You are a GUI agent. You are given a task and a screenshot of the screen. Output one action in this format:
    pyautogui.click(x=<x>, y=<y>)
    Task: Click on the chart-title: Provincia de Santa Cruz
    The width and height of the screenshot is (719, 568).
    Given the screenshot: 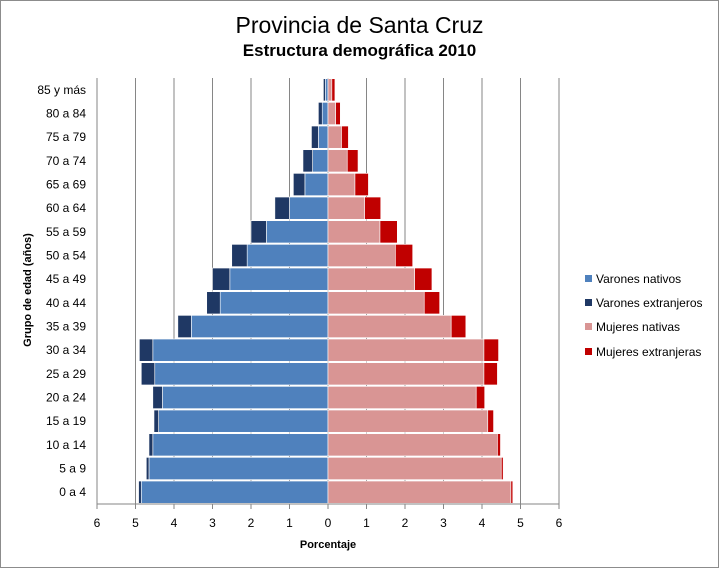 What is the action you would take?
    pyautogui.click(x=359, y=25)
    